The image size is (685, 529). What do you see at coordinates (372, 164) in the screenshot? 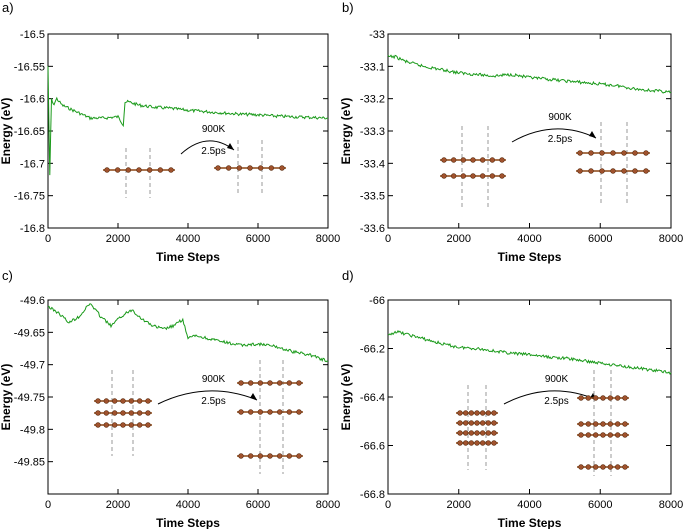
I see `y-tick-label: -33.4` at bounding box center [372, 164].